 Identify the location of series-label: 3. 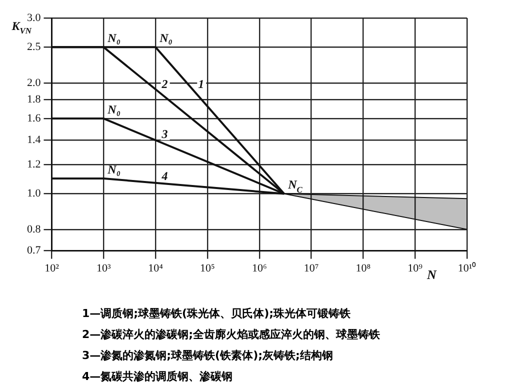
(164, 134).